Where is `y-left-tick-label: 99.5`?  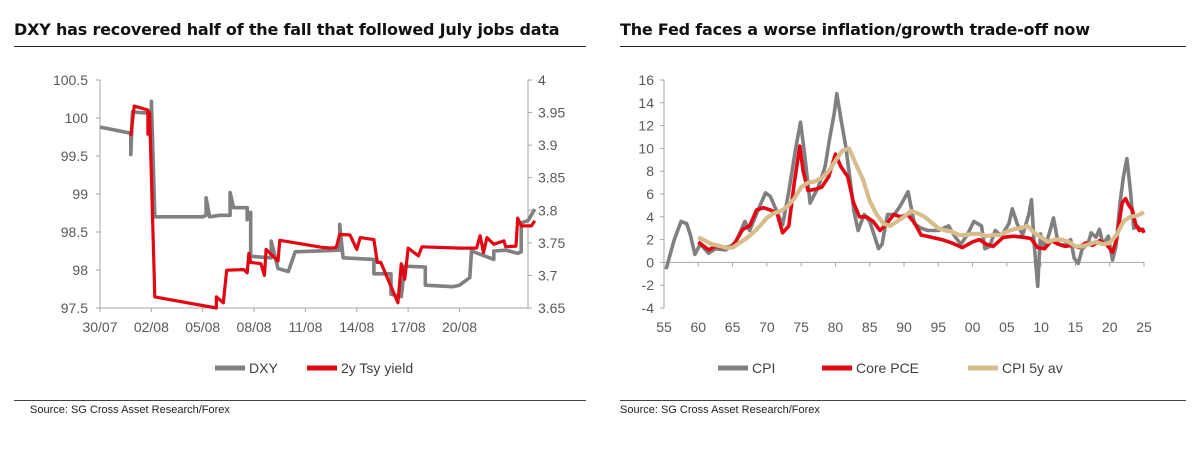
y-left-tick-label: 99.5 is located at coordinates (74, 156).